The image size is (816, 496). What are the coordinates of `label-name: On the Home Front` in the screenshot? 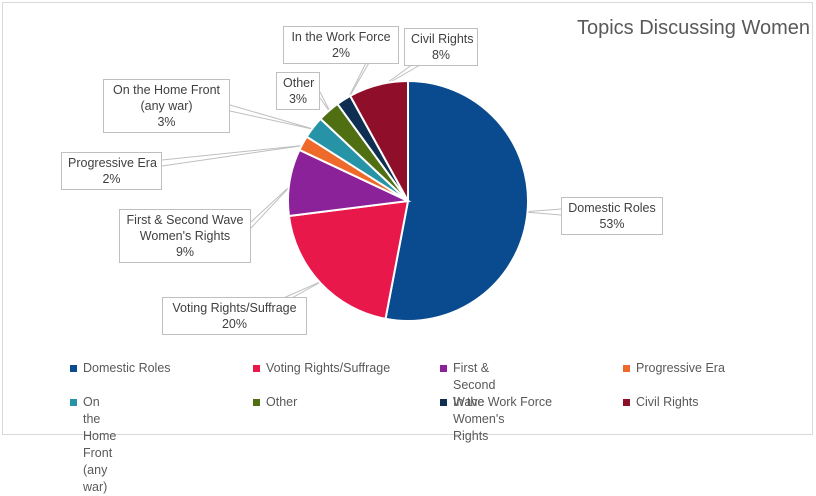 It's located at (166, 90).